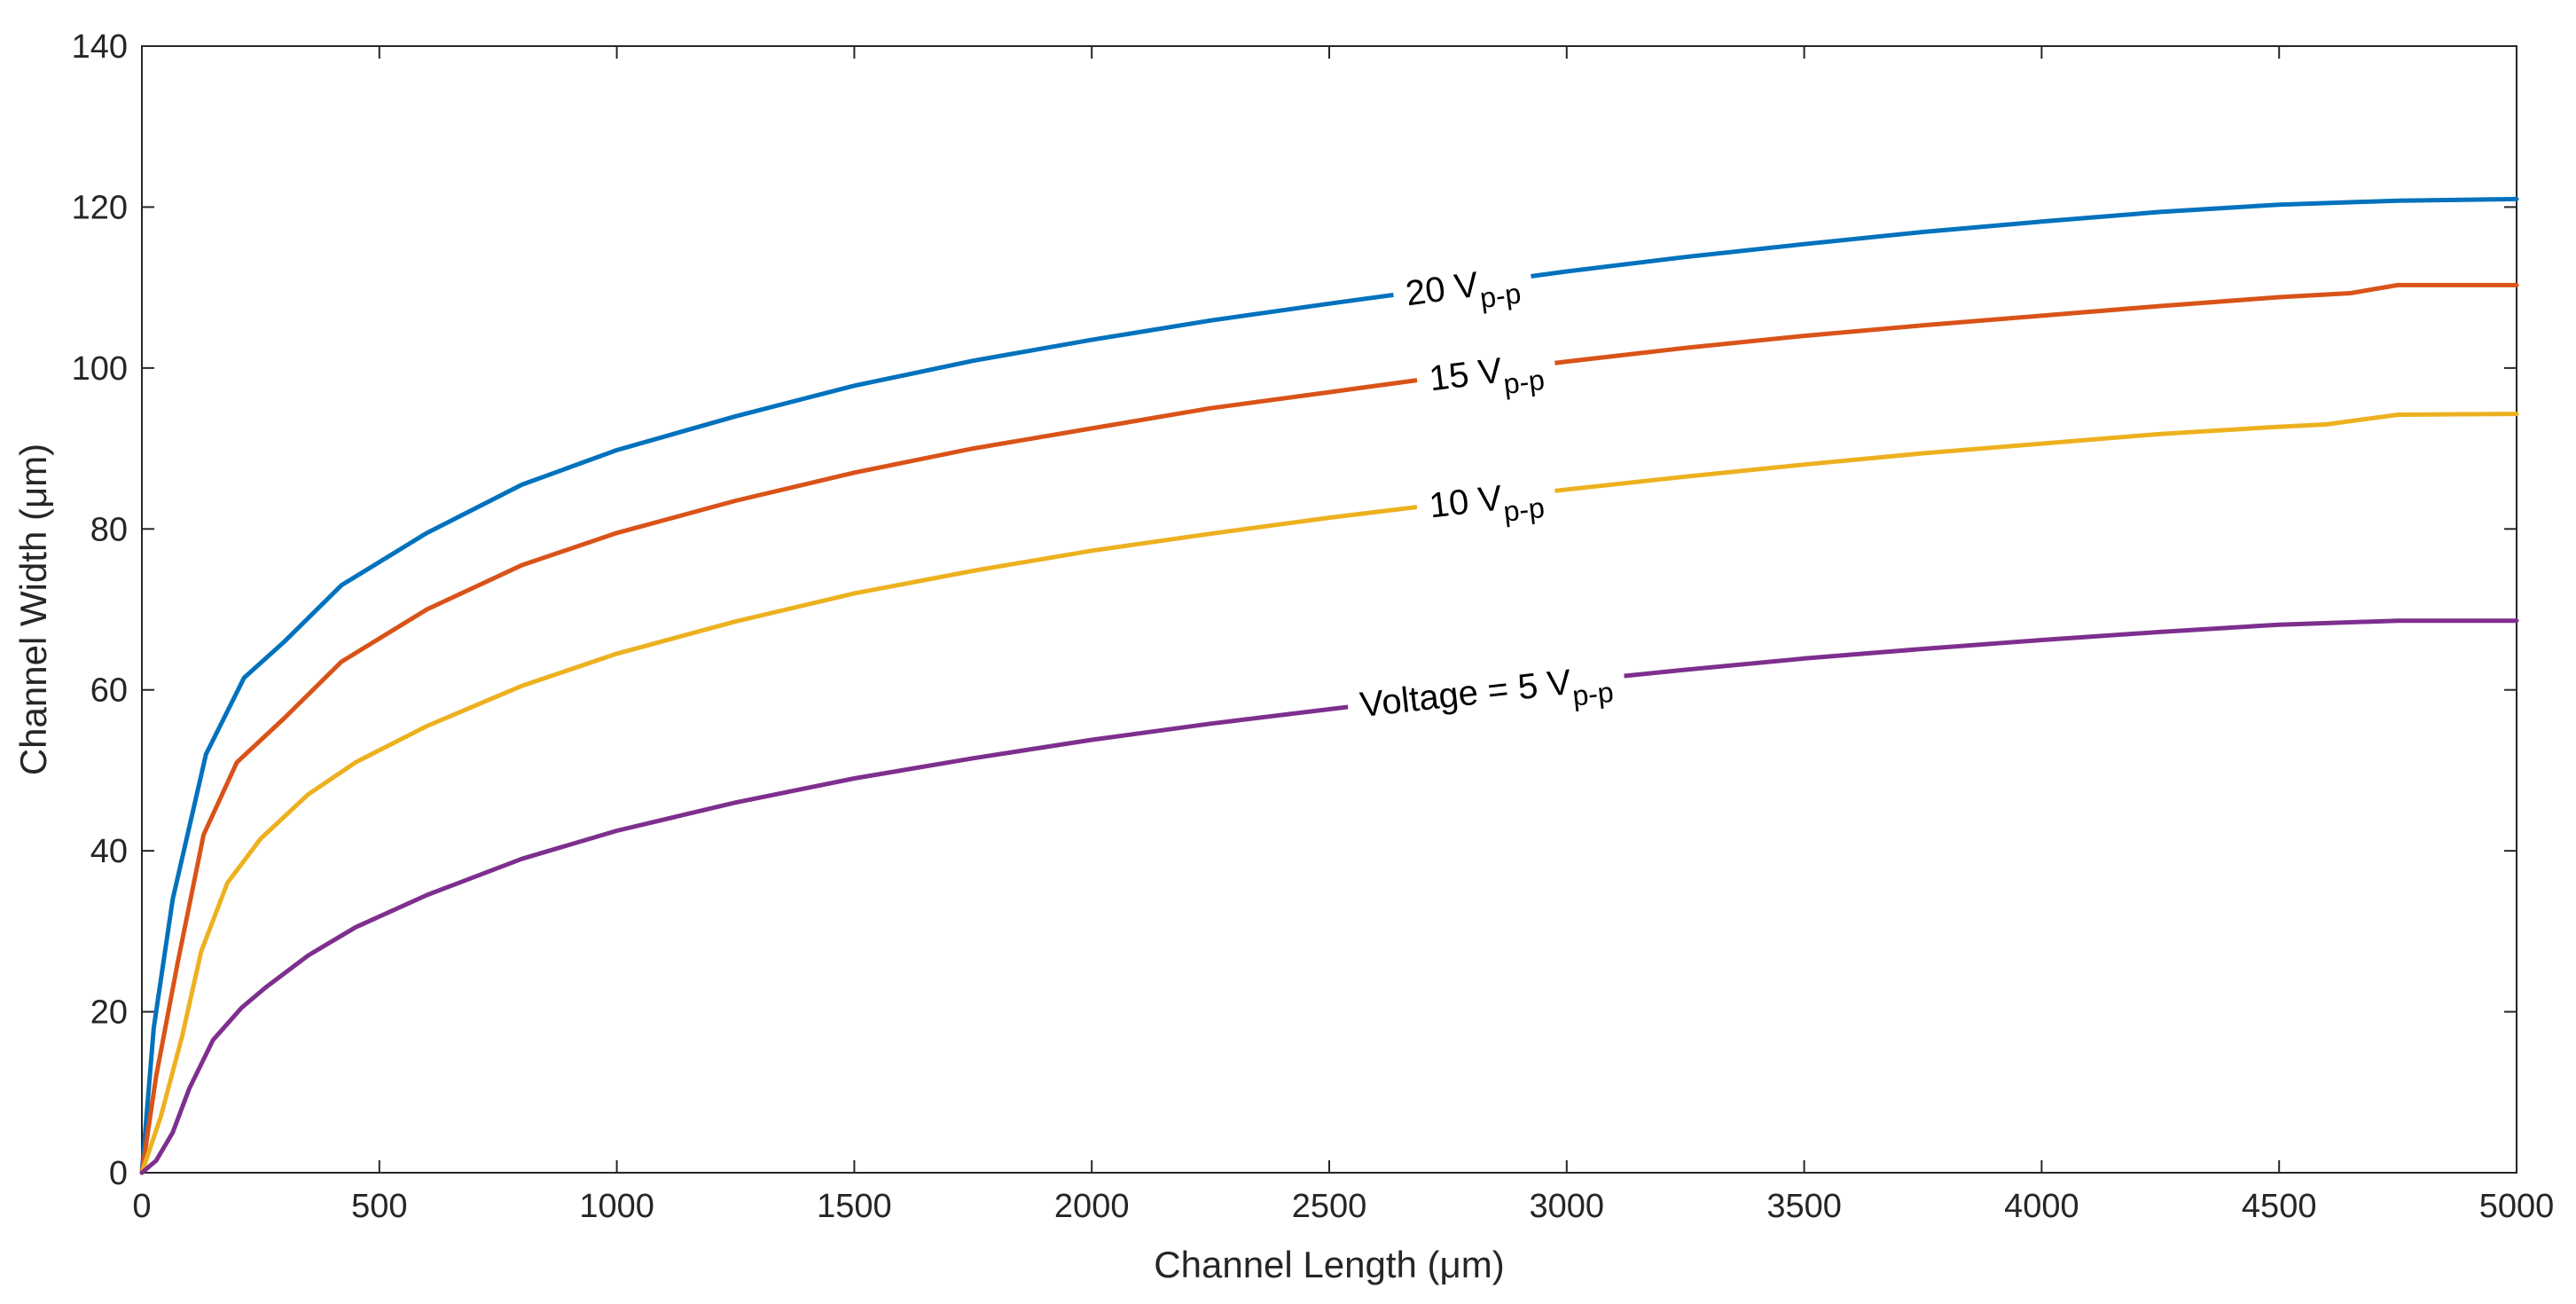 The width and height of the screenshot is (2576, 1304). Describe the element at coordinates (118, 1174) in the screenshot. I see `y-tick-label: 0` at that location.